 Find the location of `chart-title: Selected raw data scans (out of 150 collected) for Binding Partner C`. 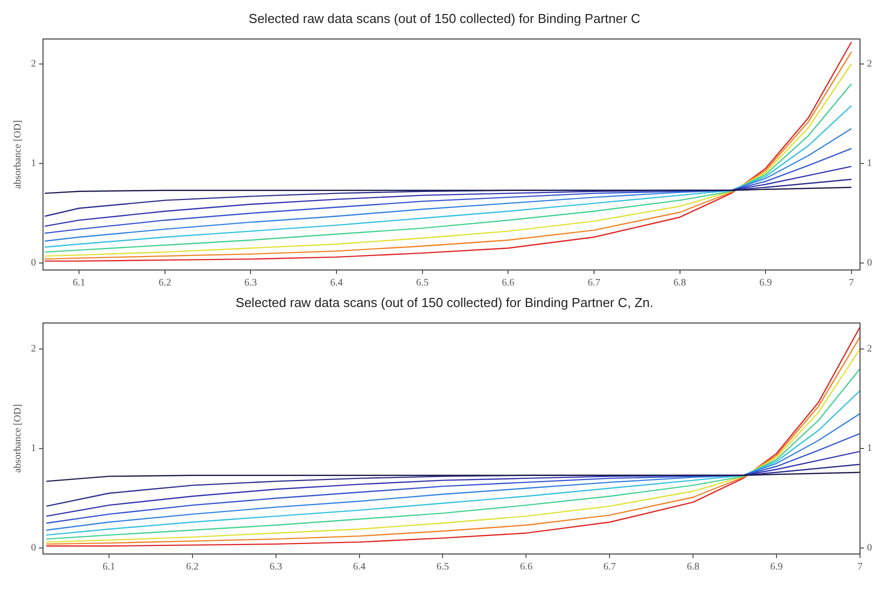

chart-title: Selected raw data scans (out of 150 collected) for Binding Partner C is located at coordinates (445, 19).